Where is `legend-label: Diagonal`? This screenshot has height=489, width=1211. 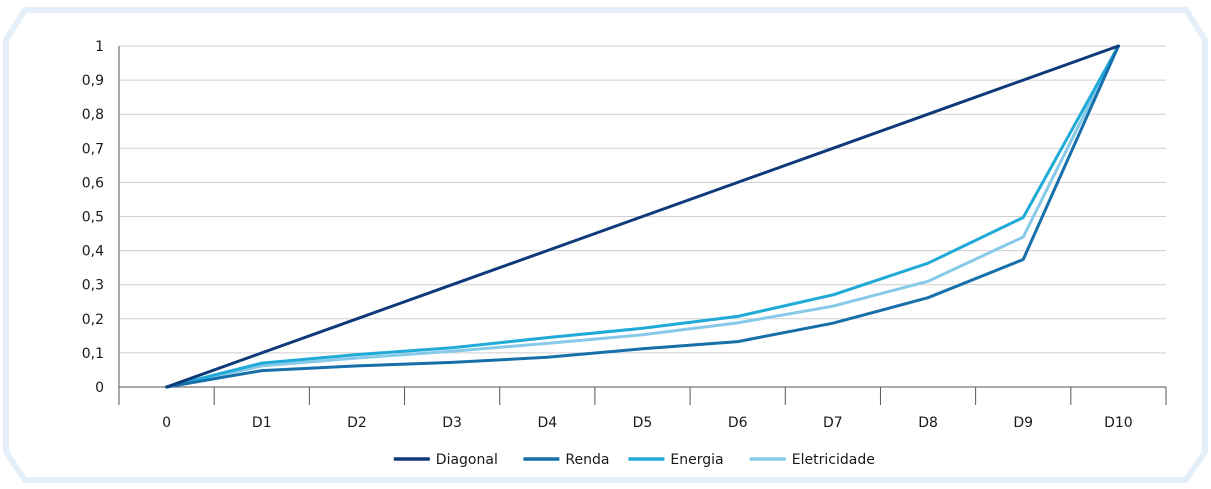 legend-label: Diagonal is located at coordinates (467, 460).